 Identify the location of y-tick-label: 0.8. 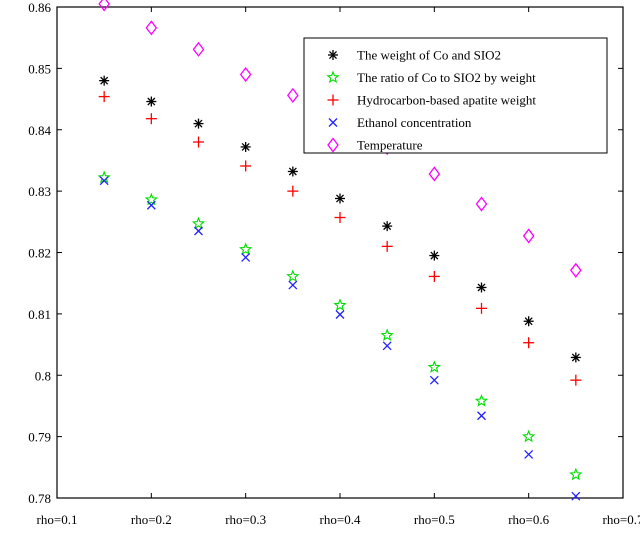
(43, 375).